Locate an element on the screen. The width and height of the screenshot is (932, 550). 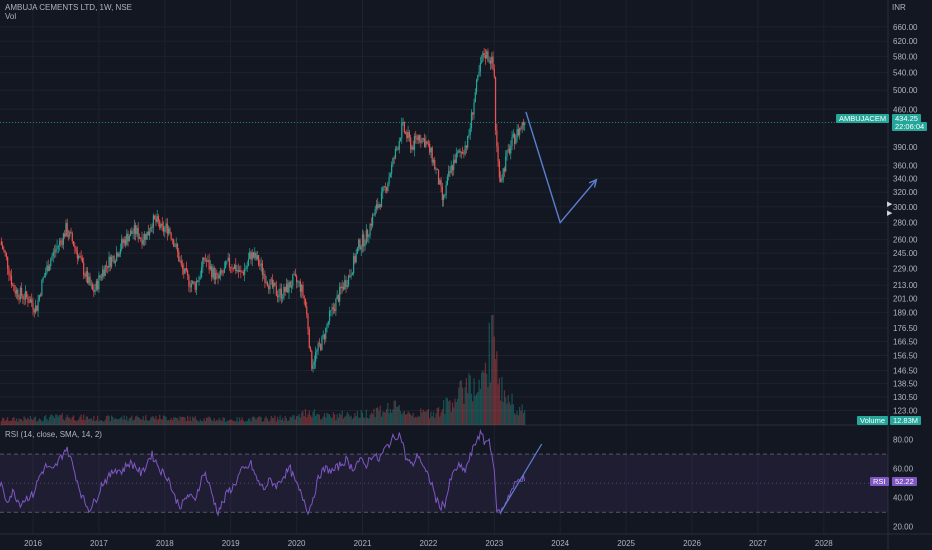
rsi-trend-arrow-drawing is located at coordinates (521, 478).